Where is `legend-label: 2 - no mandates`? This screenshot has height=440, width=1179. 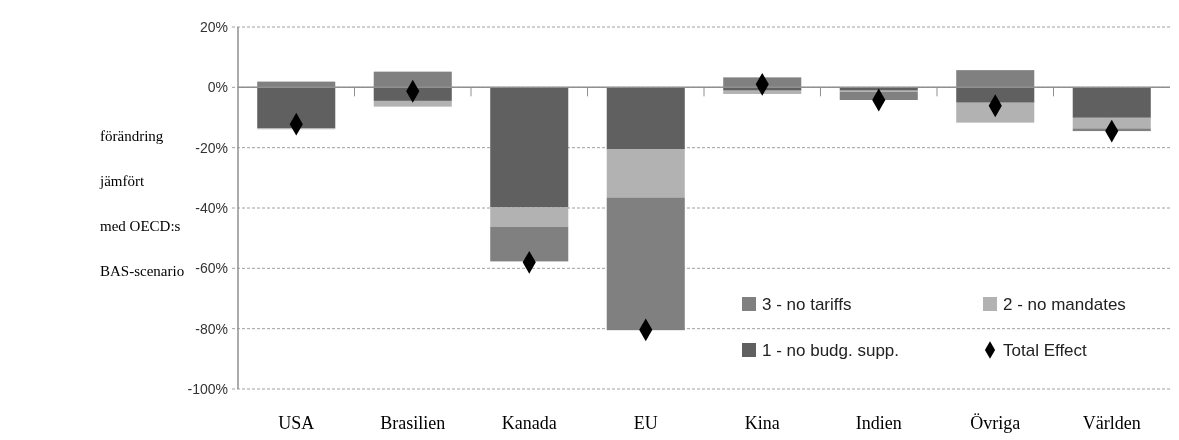
legend-label: 2 - no mandates is located at coordinates (1064, 304).